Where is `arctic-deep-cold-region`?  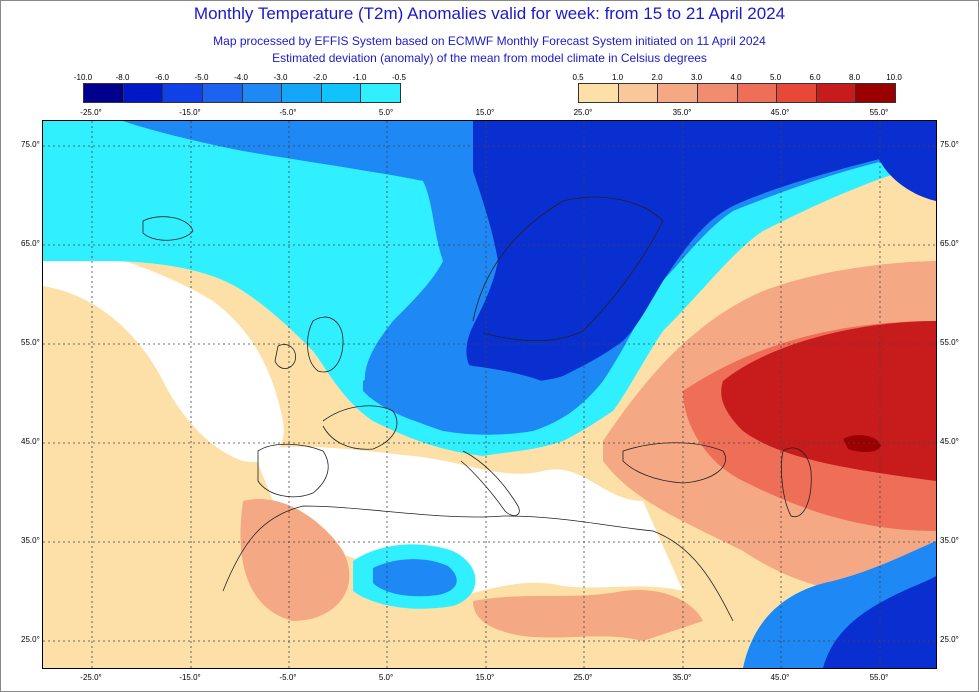 arctic-deep-cold-region is located at coordinates (729, 168).